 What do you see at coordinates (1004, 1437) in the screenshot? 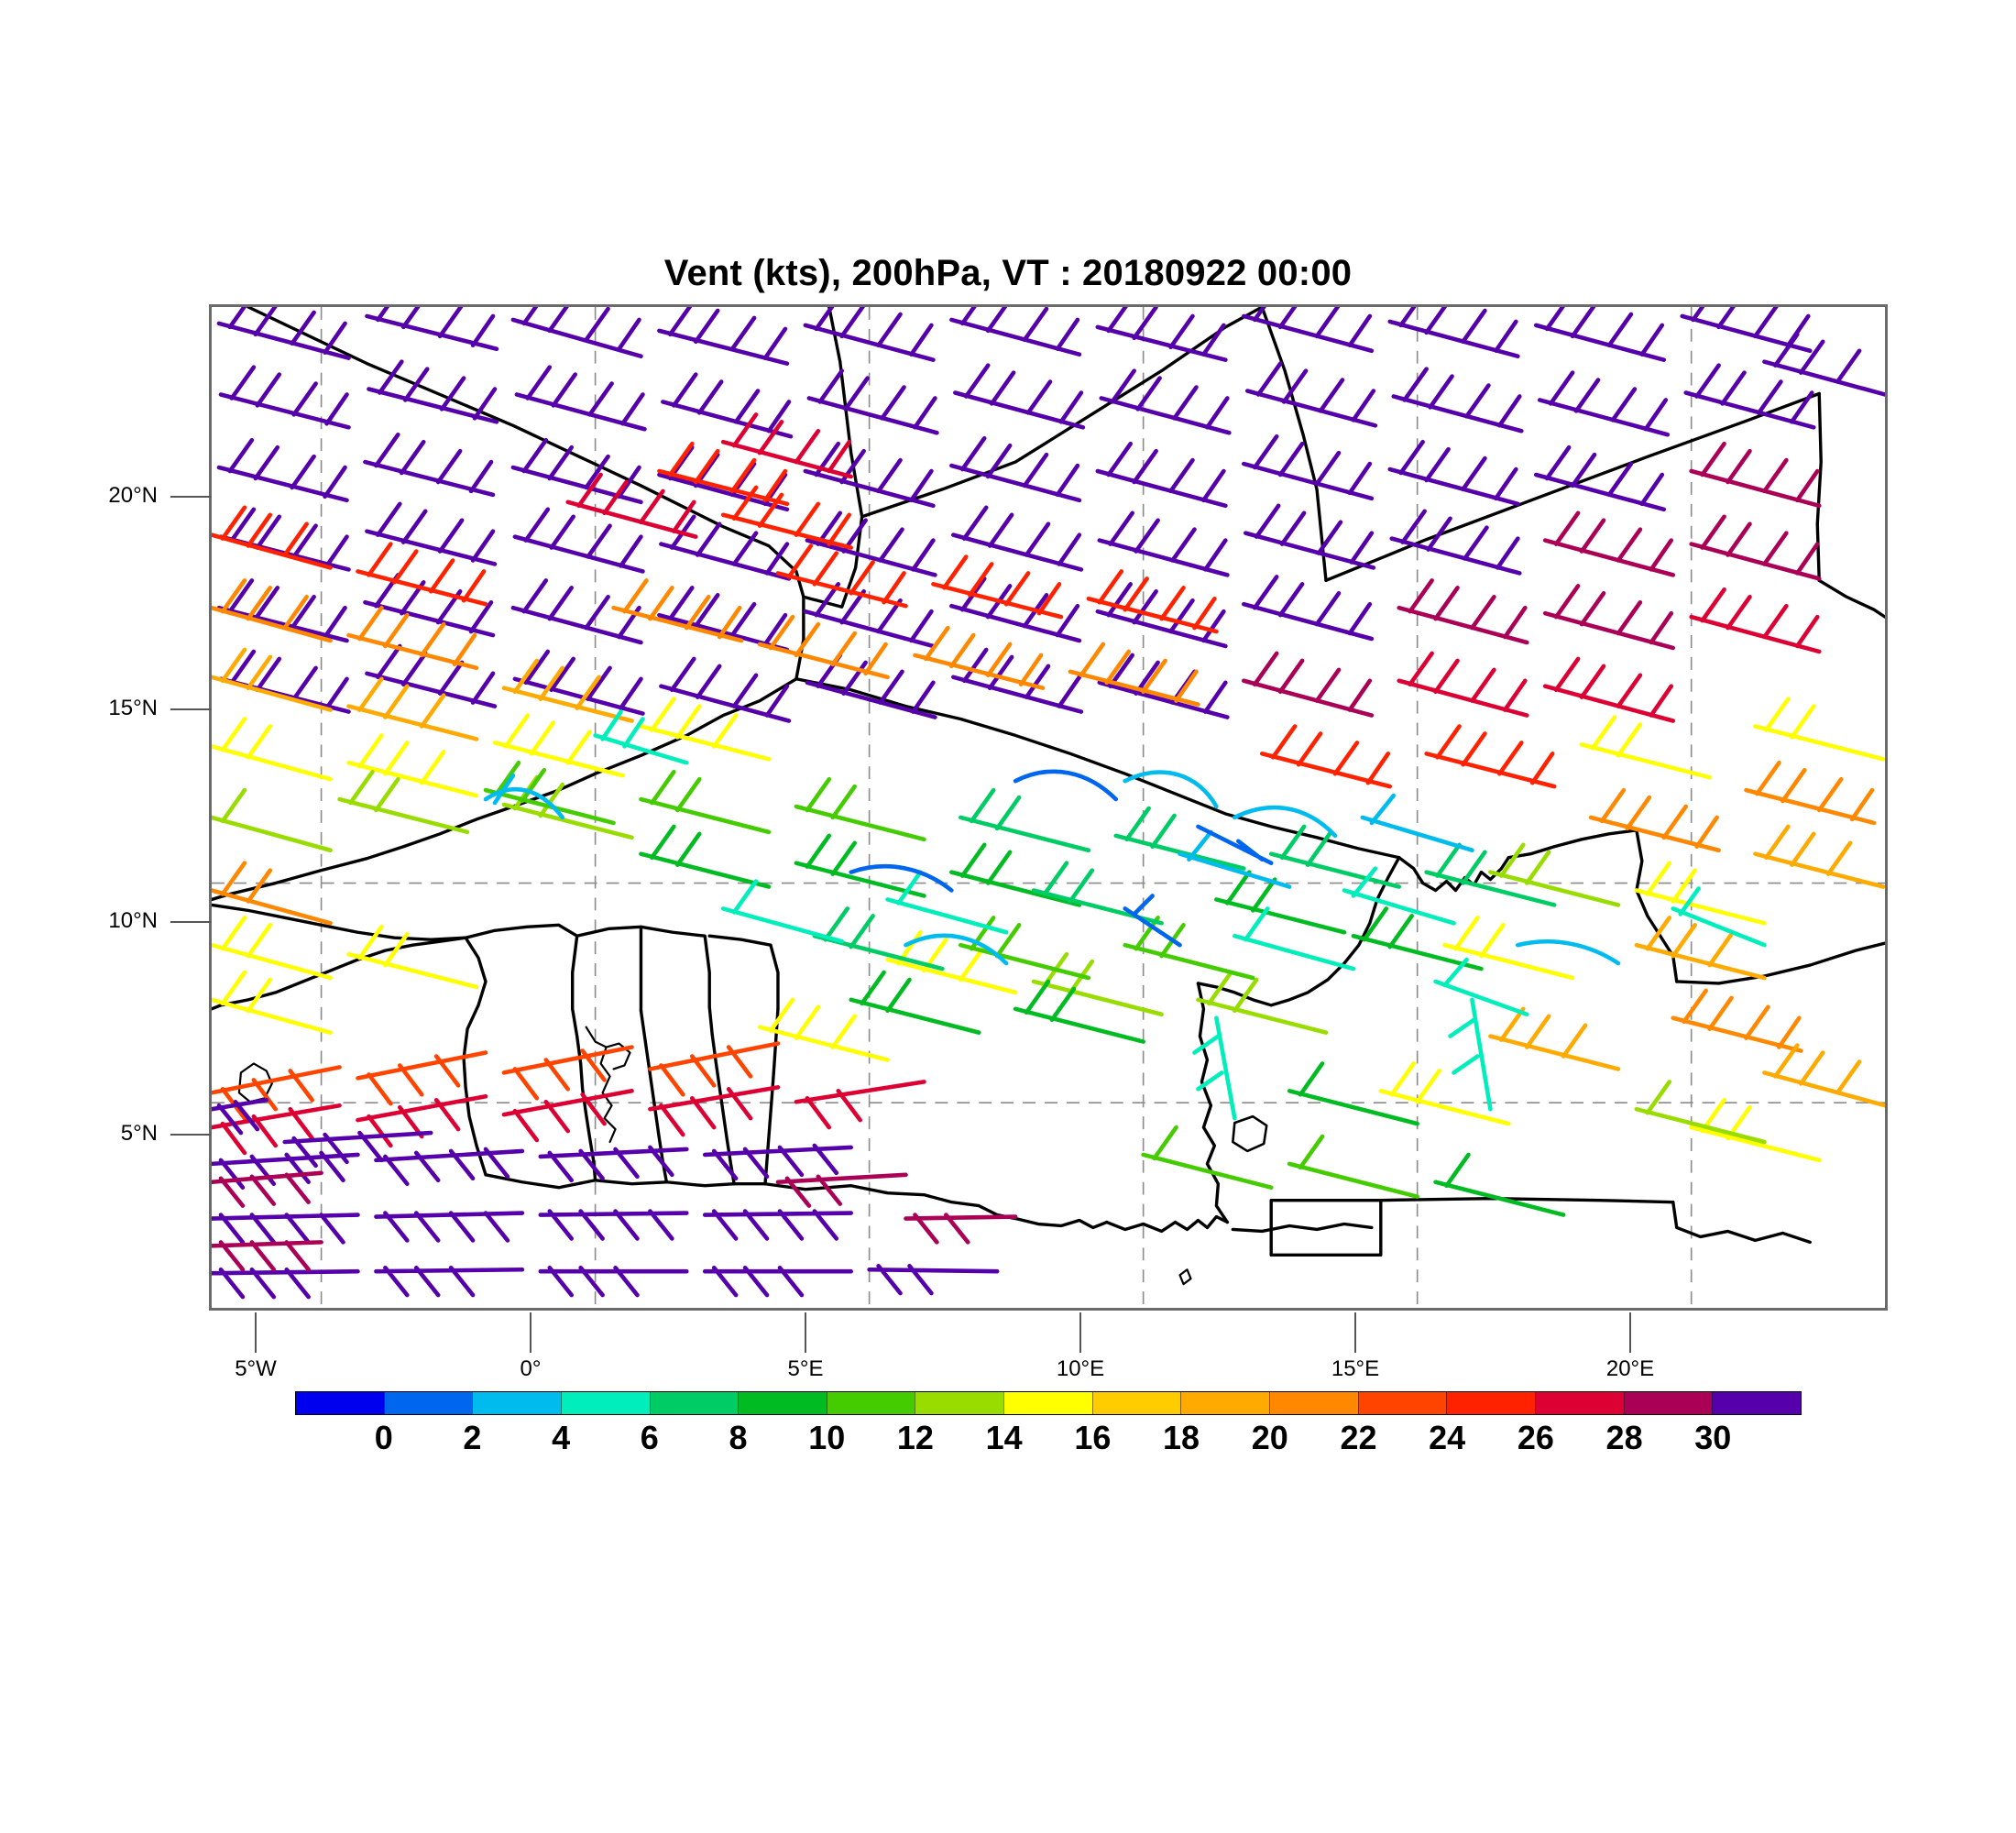
I see `colorbar-label: 14` at bounding box center [1004, 1437].